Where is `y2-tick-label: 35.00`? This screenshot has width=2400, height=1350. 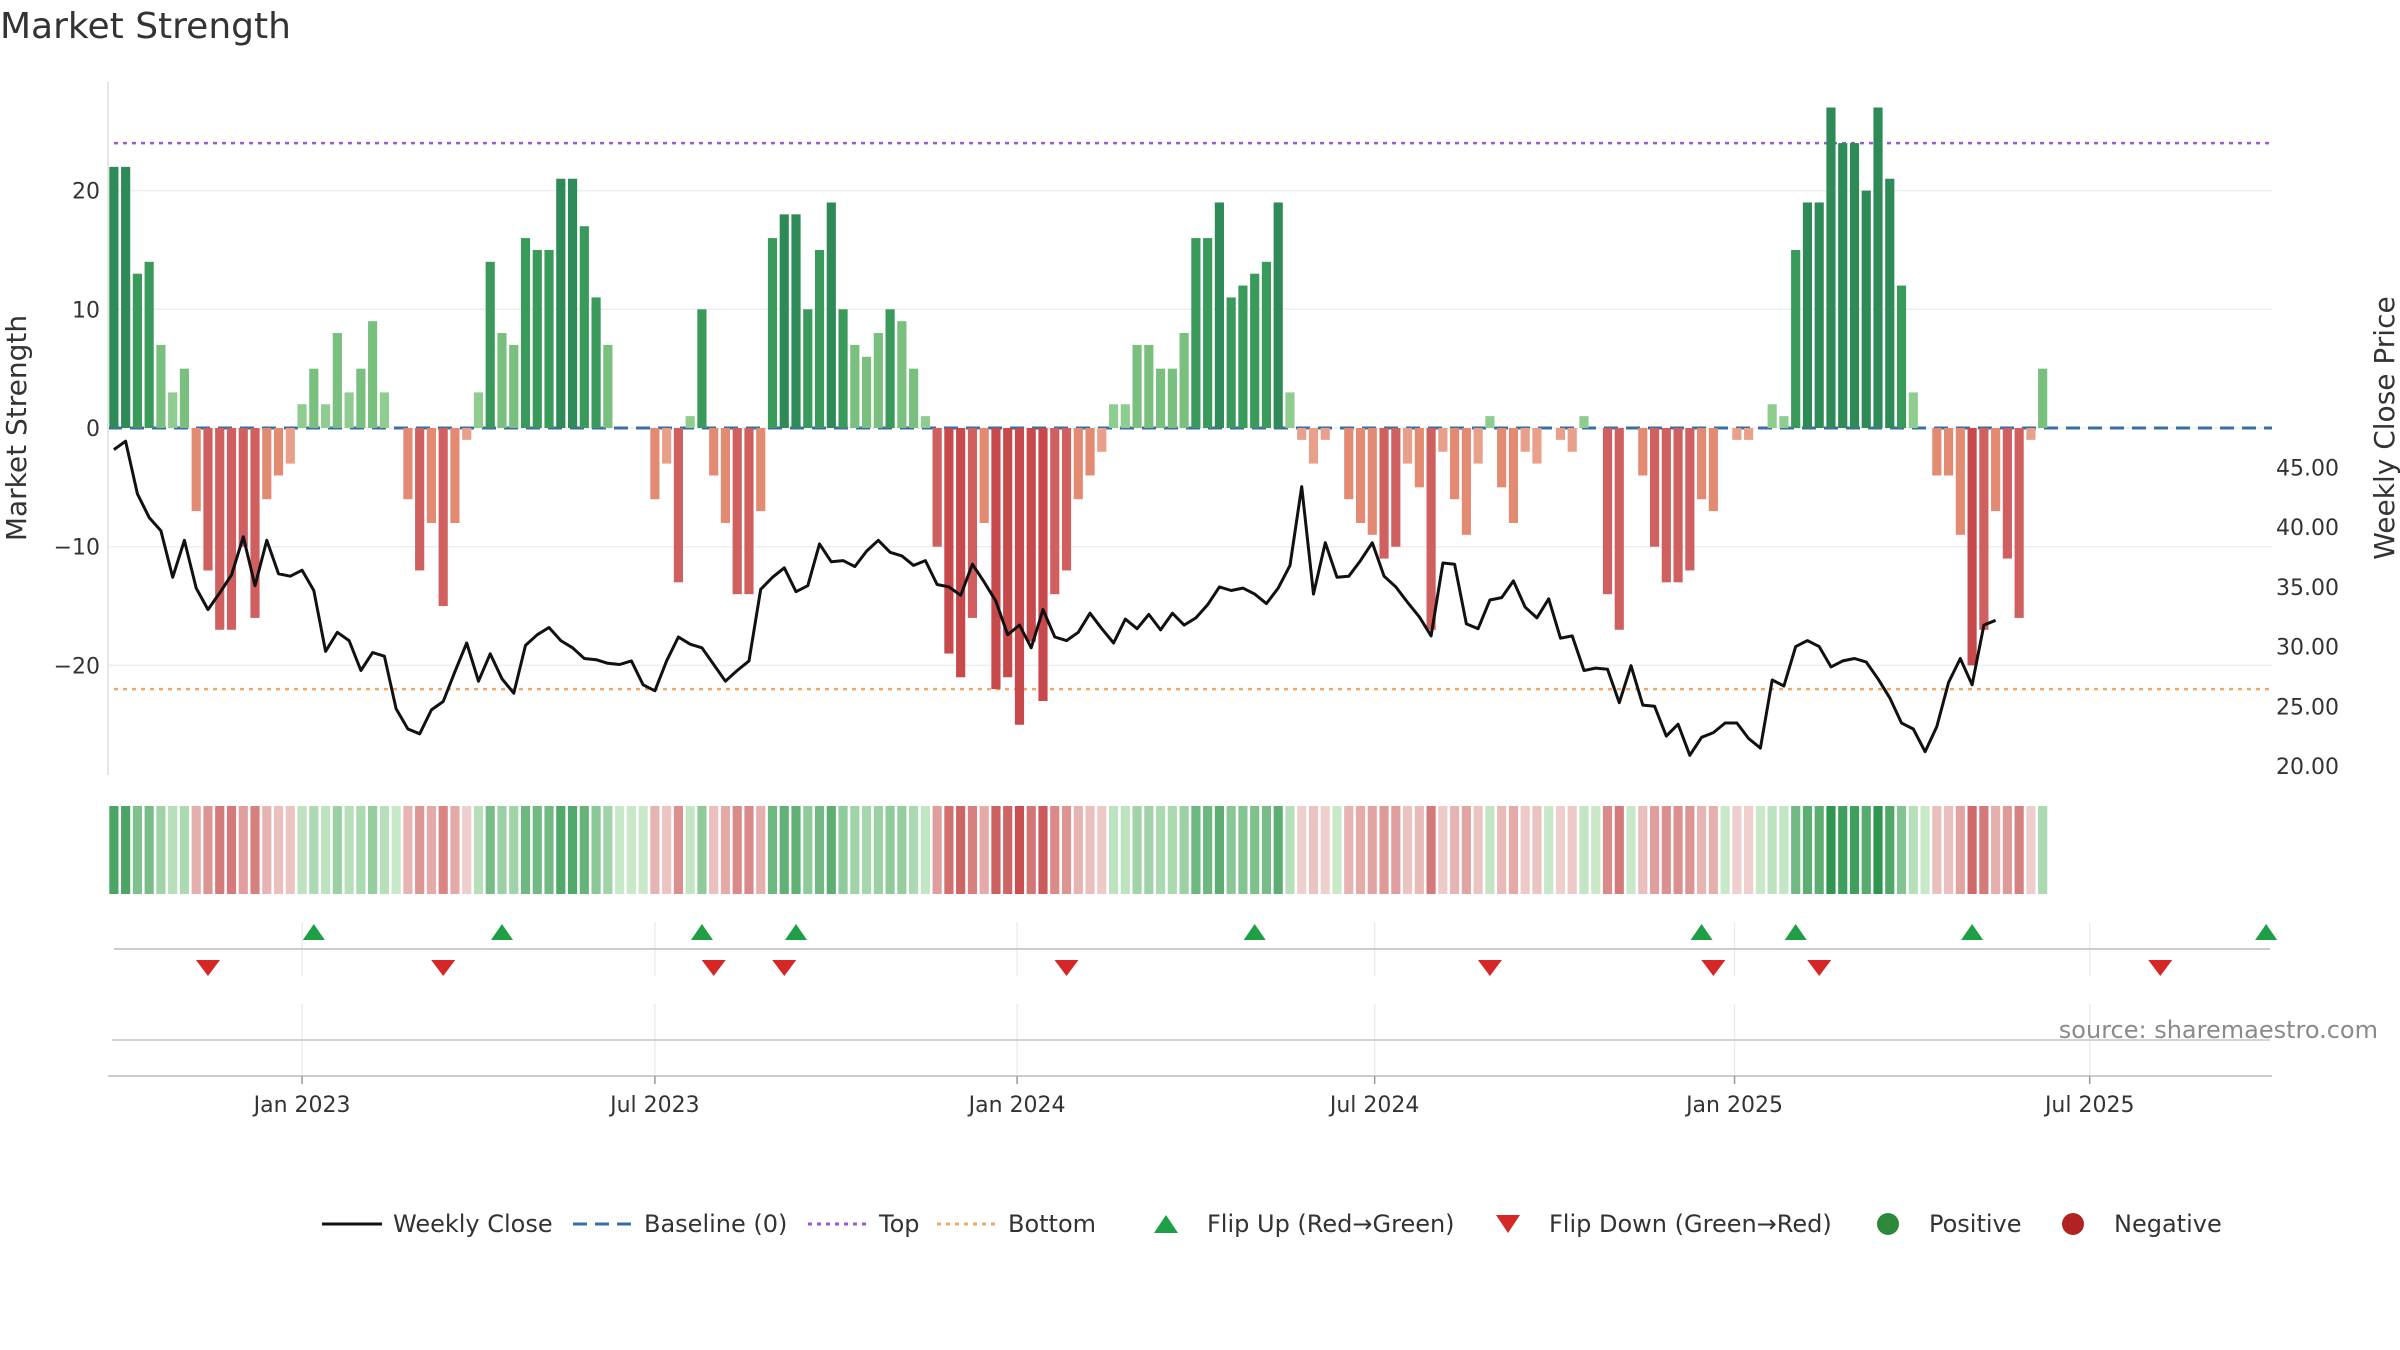 y2-tick-label: 35.00 is located at coordinates (2307, 588).